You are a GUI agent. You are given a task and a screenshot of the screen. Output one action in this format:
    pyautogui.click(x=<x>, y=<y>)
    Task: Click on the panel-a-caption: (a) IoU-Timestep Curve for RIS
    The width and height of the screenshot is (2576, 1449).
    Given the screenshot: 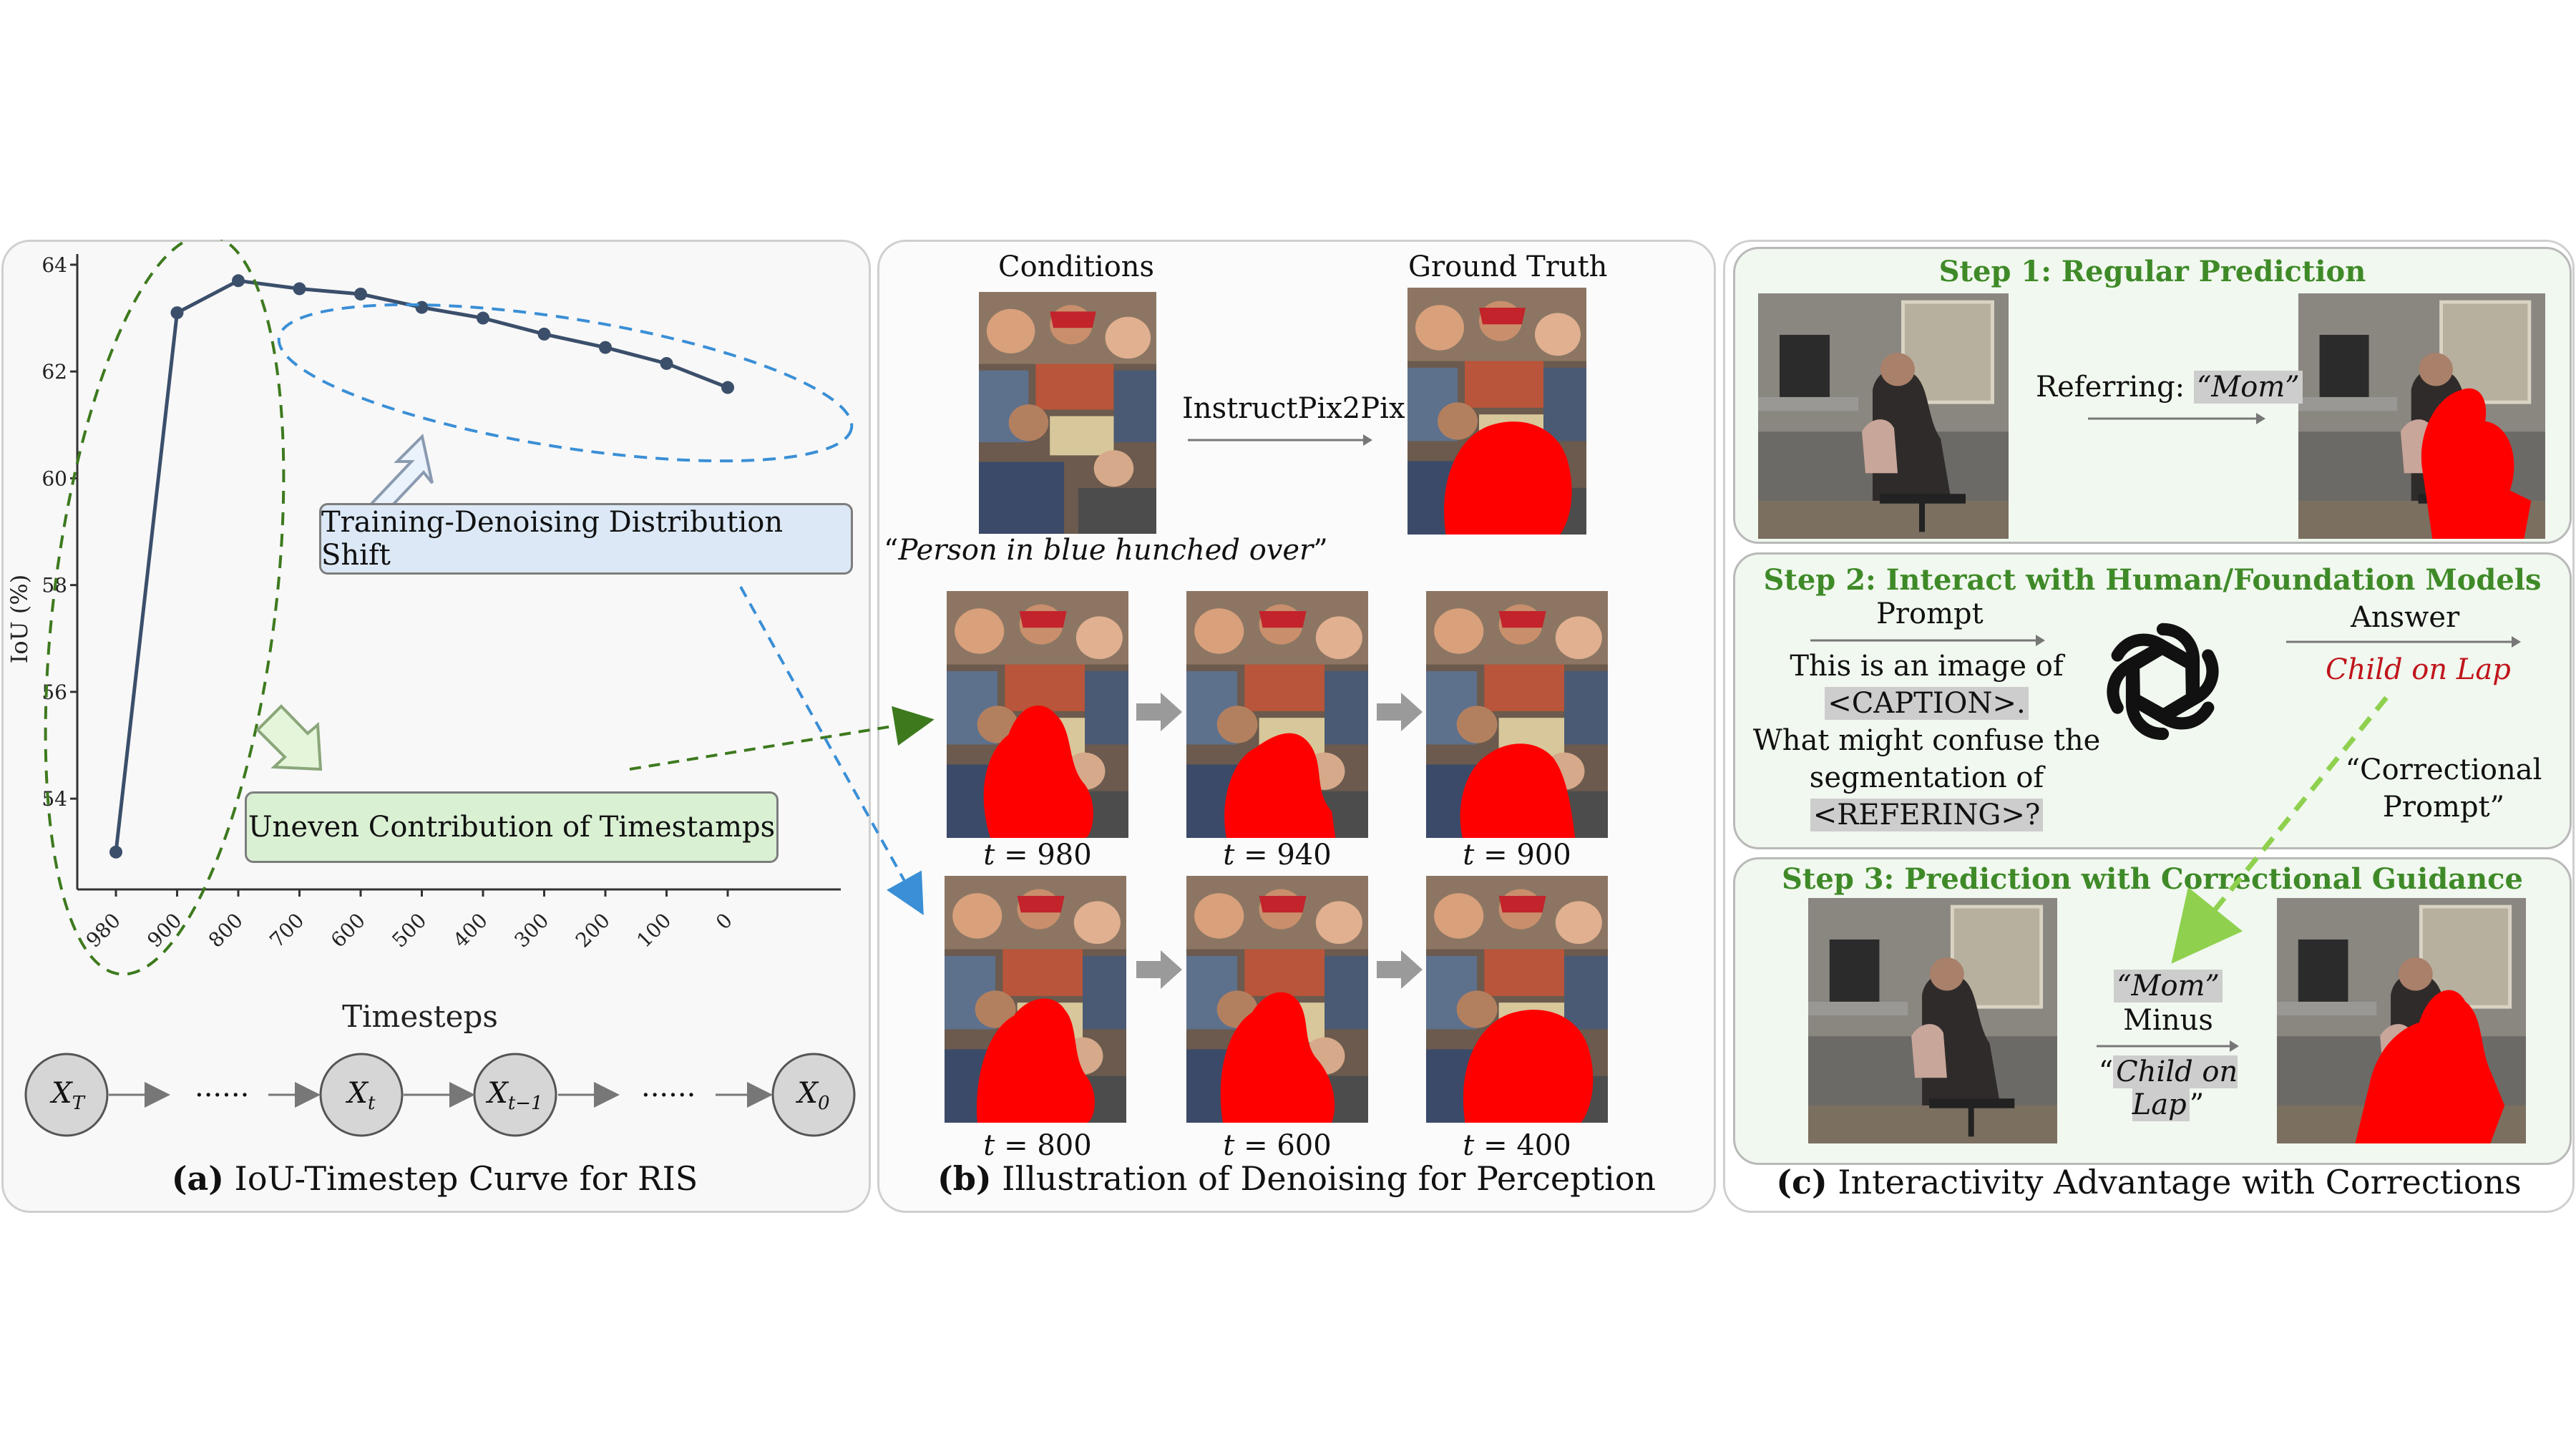 What is the action you would take?
    pyautogui.click(x=434, y=1178)
    